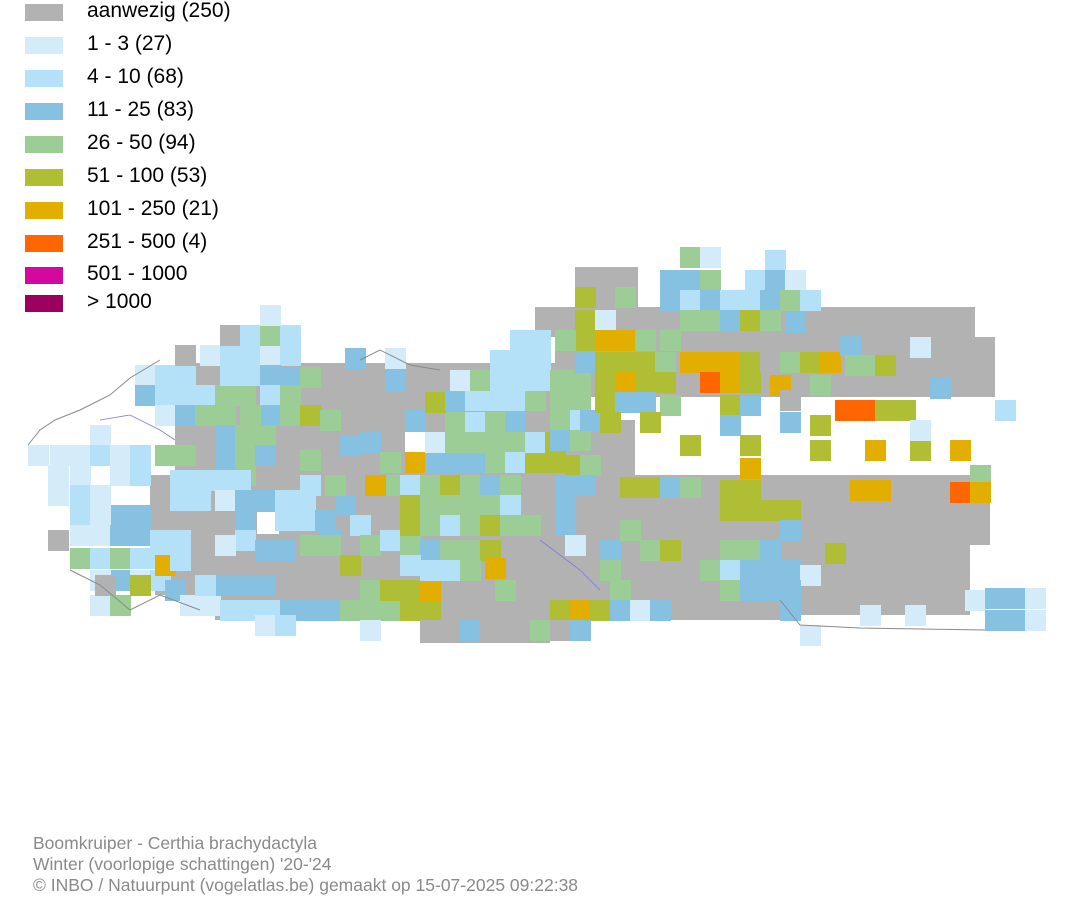 This screenshot has width=1074, height=900. Describe the element at coordinates (130, 43) in the screenshot. I see `legend-label: 1 - 3 (27)` at that location.